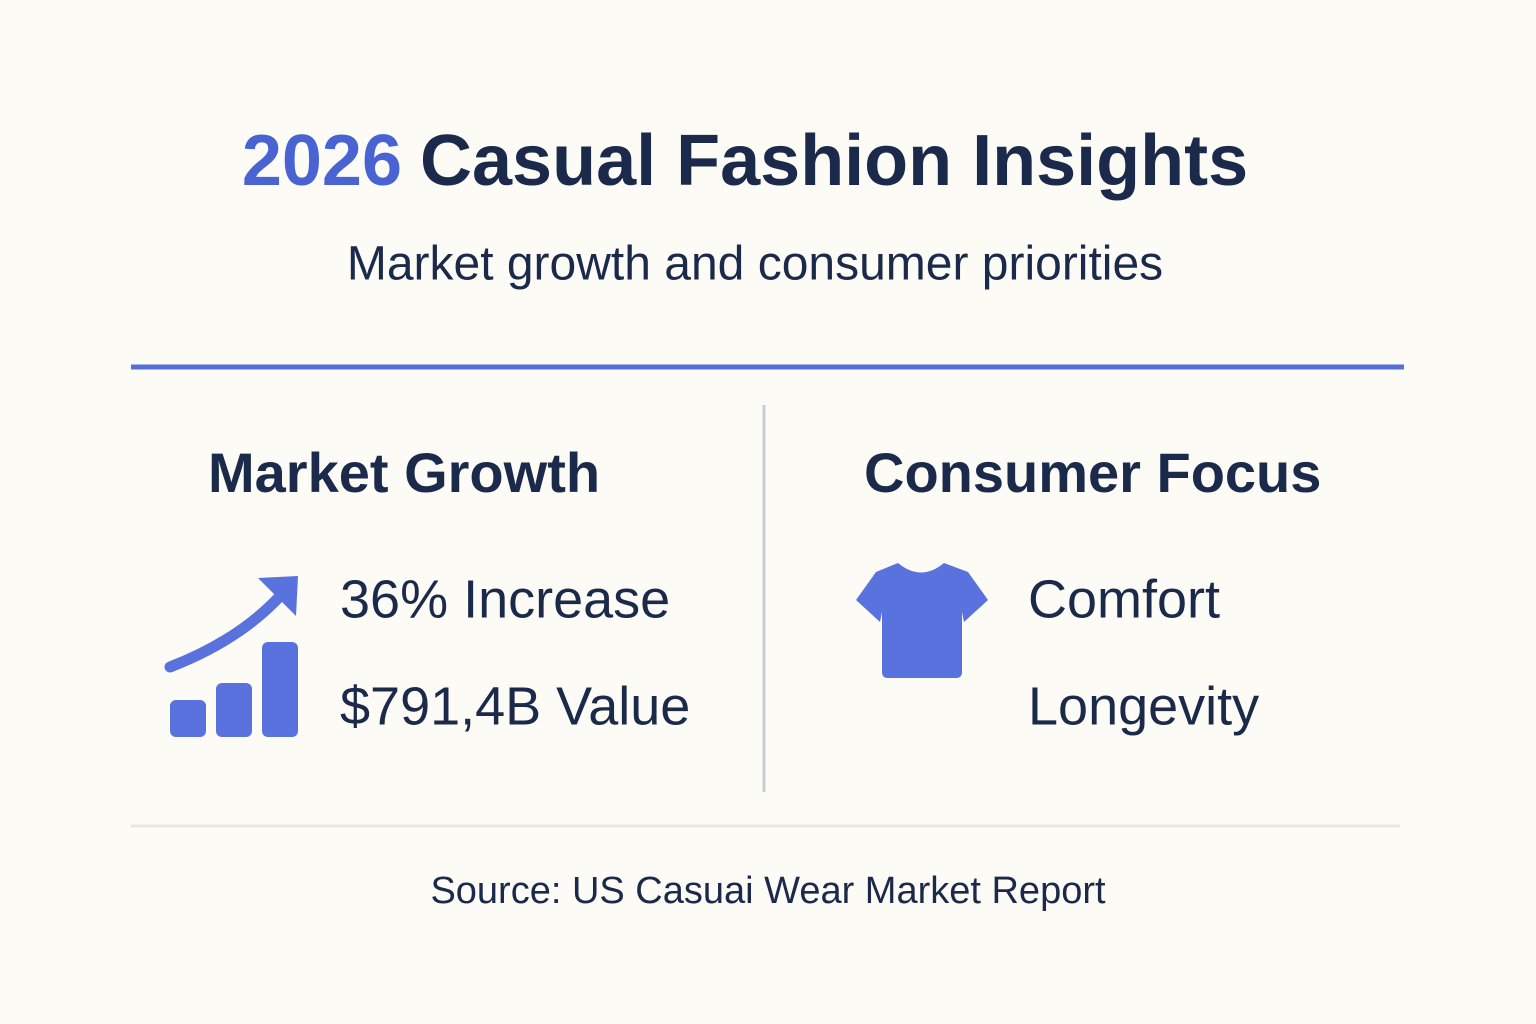 The width and height of the screenshot is (1536, 1024). What do you see at coordinates (404, 472) in the screenshot?
I see `section-heading: Market Growth` at bounding box center [404, 472].